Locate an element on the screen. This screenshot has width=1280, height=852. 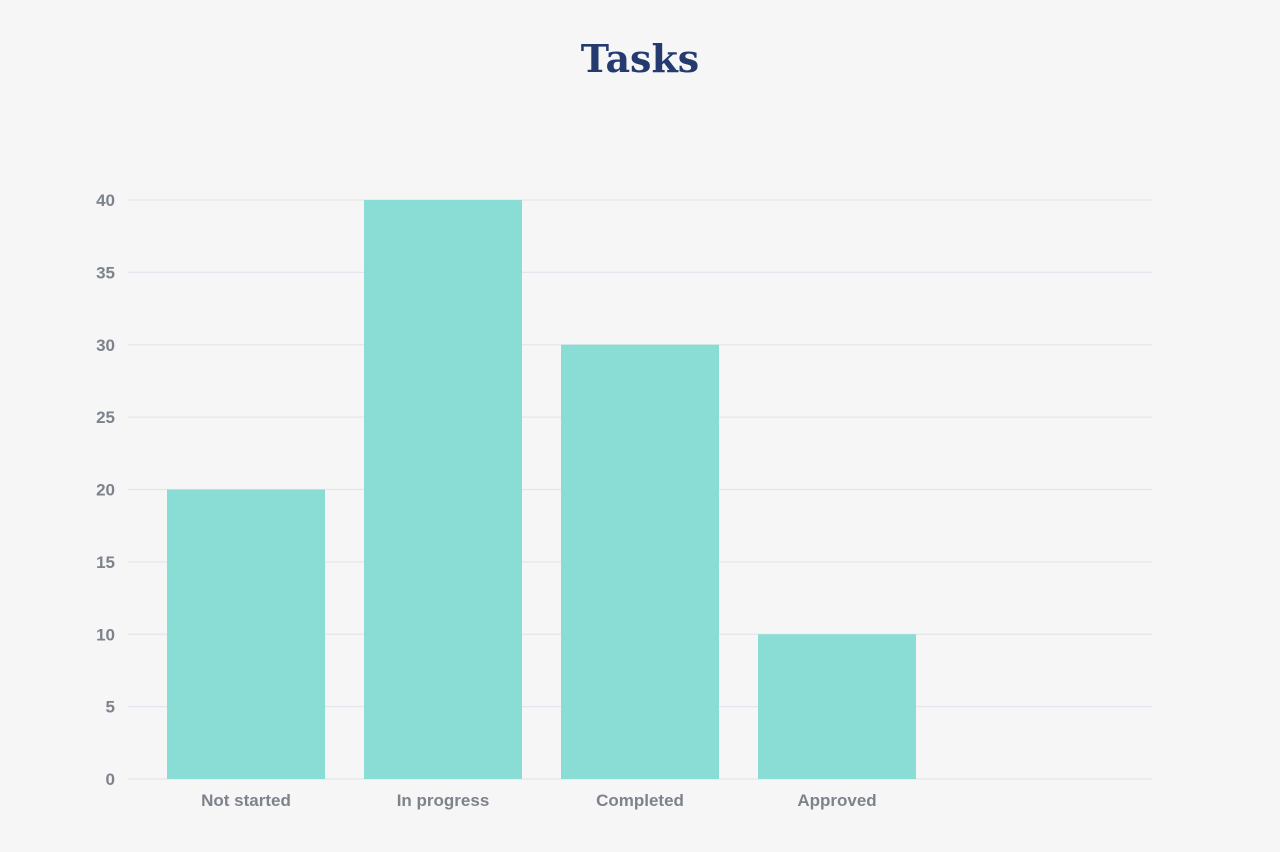
y-tick-label: 15 is located at coordinates (105, 562).